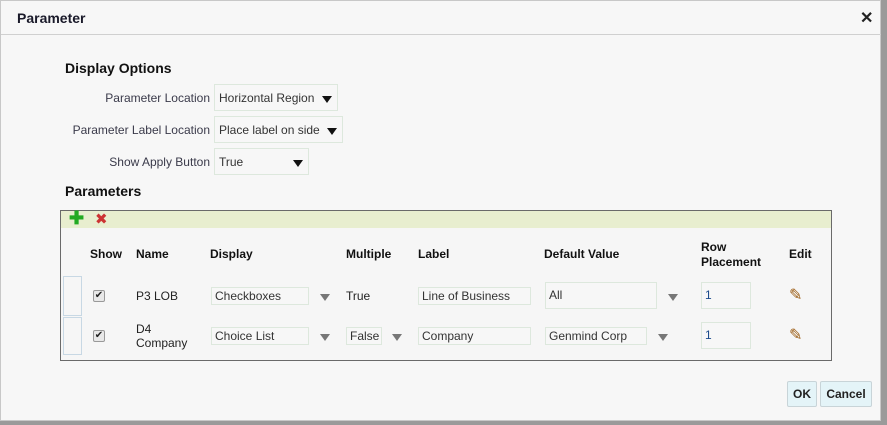  I want to click on default-value-select: All, so click(601, 295).